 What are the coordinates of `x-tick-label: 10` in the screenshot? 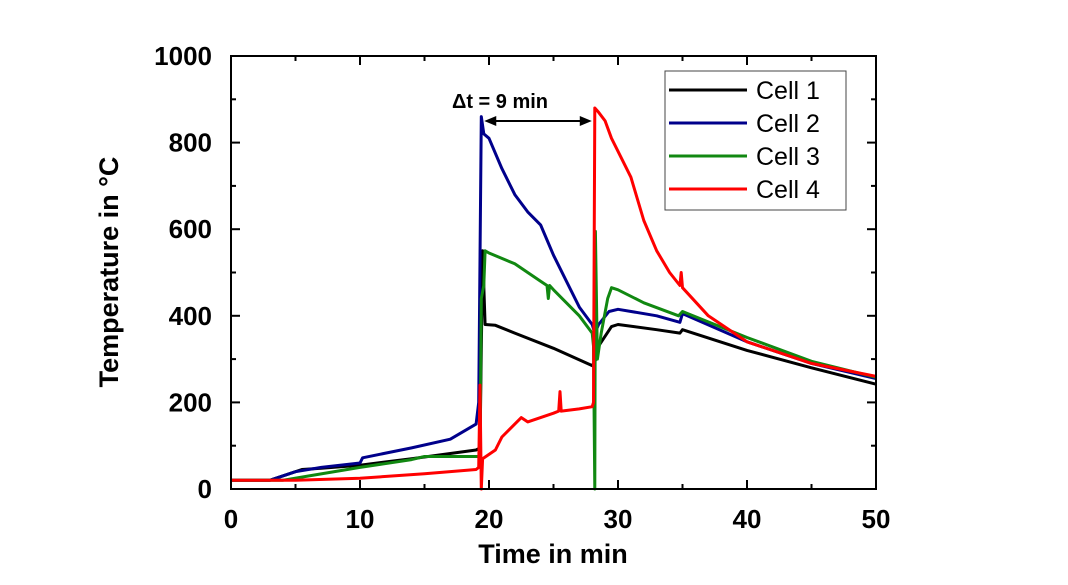 It's located at (360, 519).